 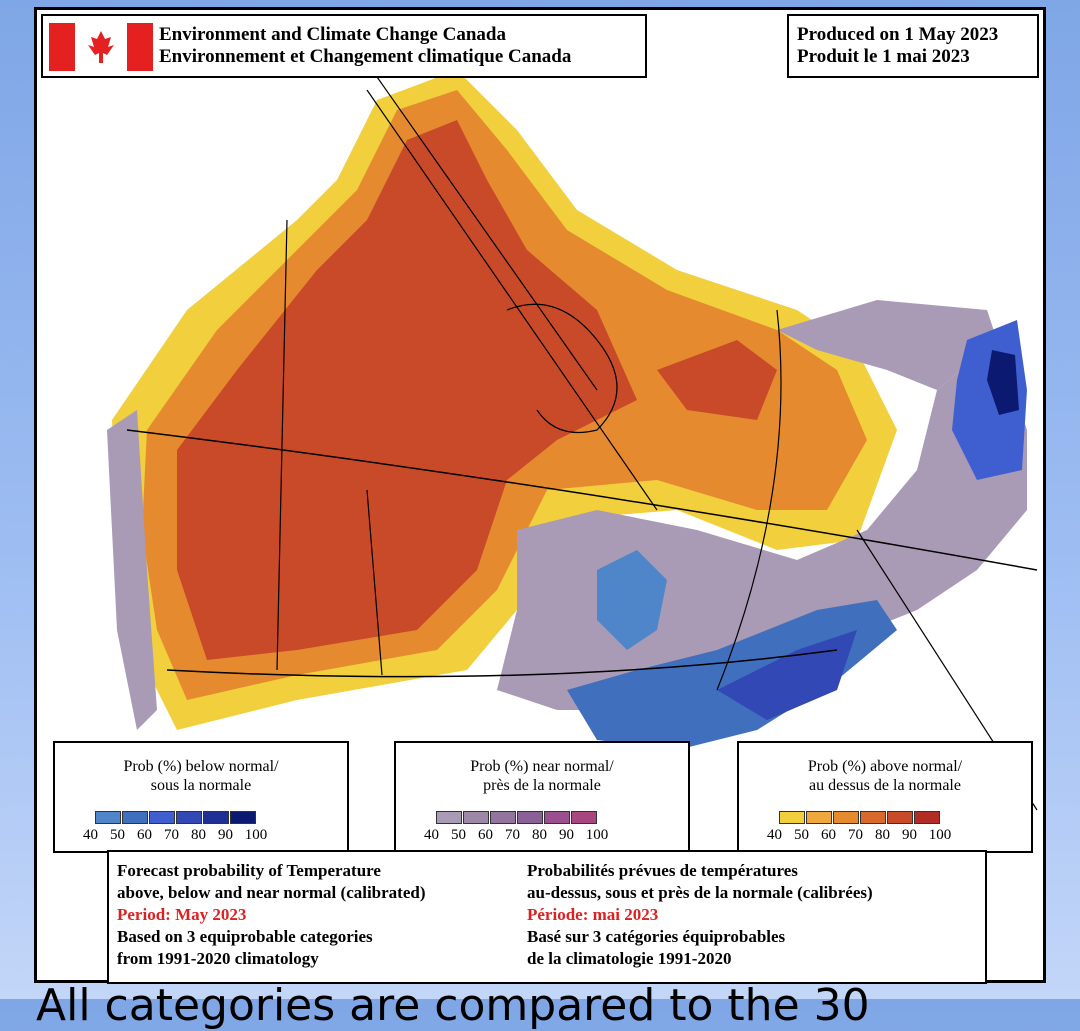 I want to click on produced-date-fr: Produit le 1 mai 2023, so click(x=883, y=56).